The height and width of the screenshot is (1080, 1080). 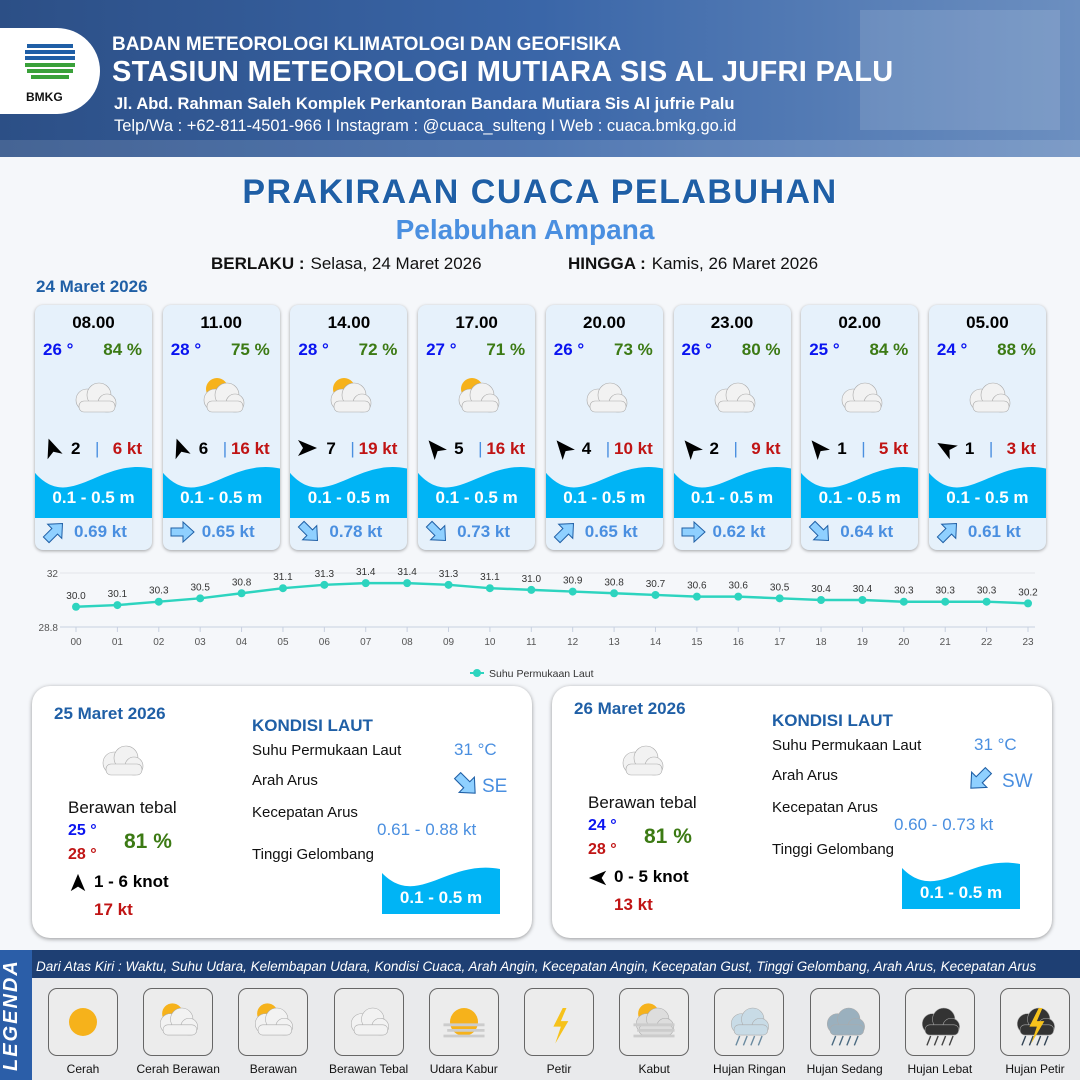 I want to click on data-label: 31.4, so click(x=407, y=572).